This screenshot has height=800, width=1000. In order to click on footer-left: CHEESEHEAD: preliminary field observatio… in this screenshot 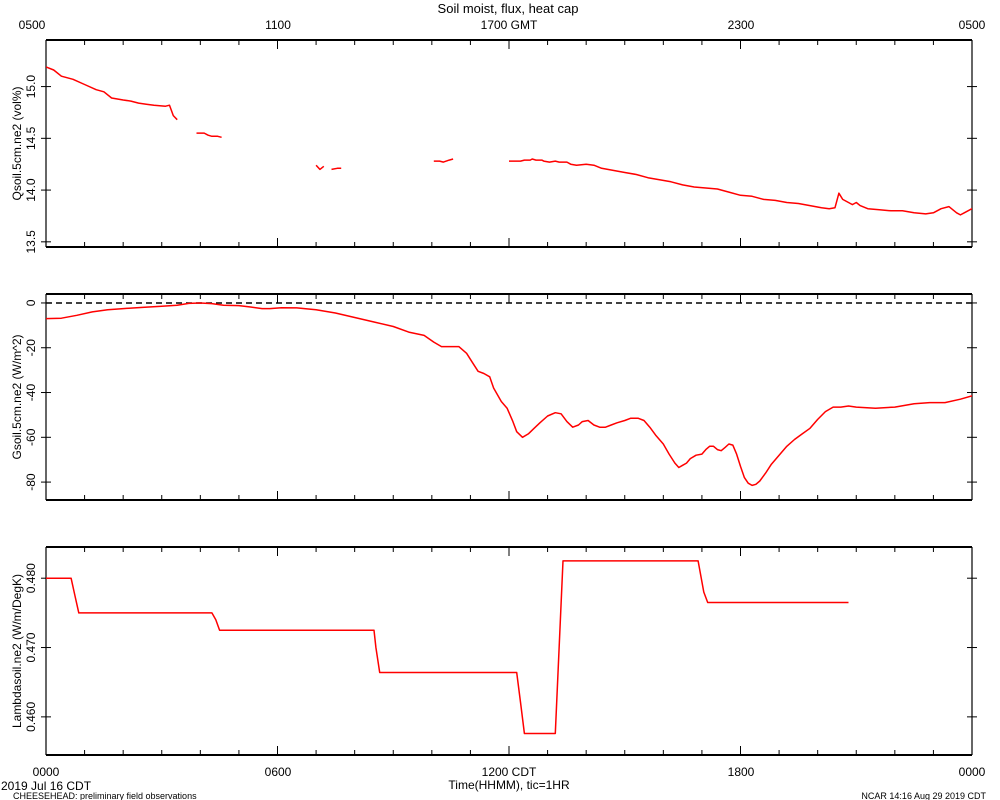, I will do `click(105, 795)`.